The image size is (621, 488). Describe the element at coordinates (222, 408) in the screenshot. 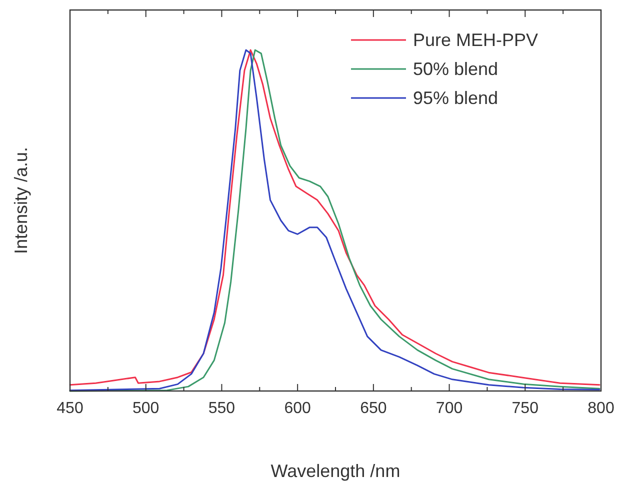

I see `x-tick-label: 550` at that location.